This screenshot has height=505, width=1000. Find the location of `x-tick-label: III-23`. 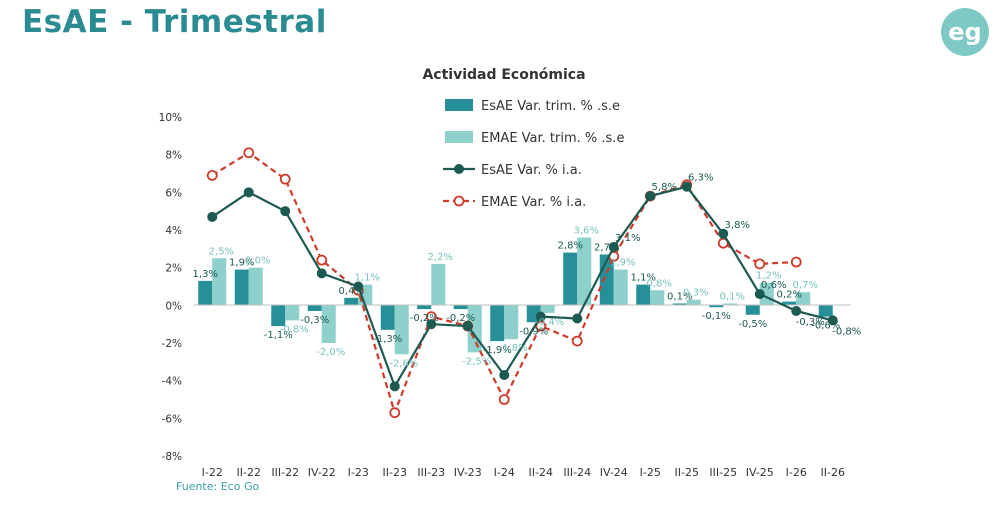

x-tick-label: III-23 is located at coordinates (431, 472).